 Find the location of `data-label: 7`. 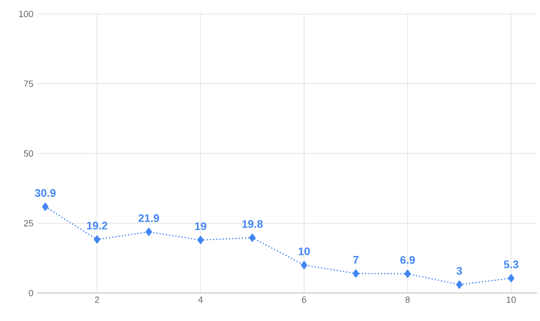

data-label: 7 is located at coordinates (355, 260).